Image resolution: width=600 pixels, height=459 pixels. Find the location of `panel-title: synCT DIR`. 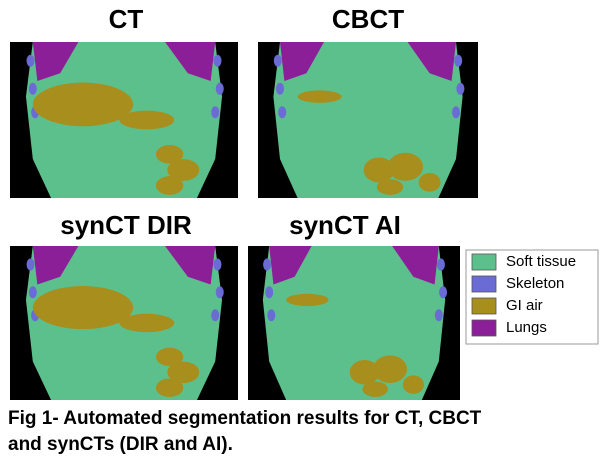

panel-title: synCT DIR is located at coordinates (126, 225).